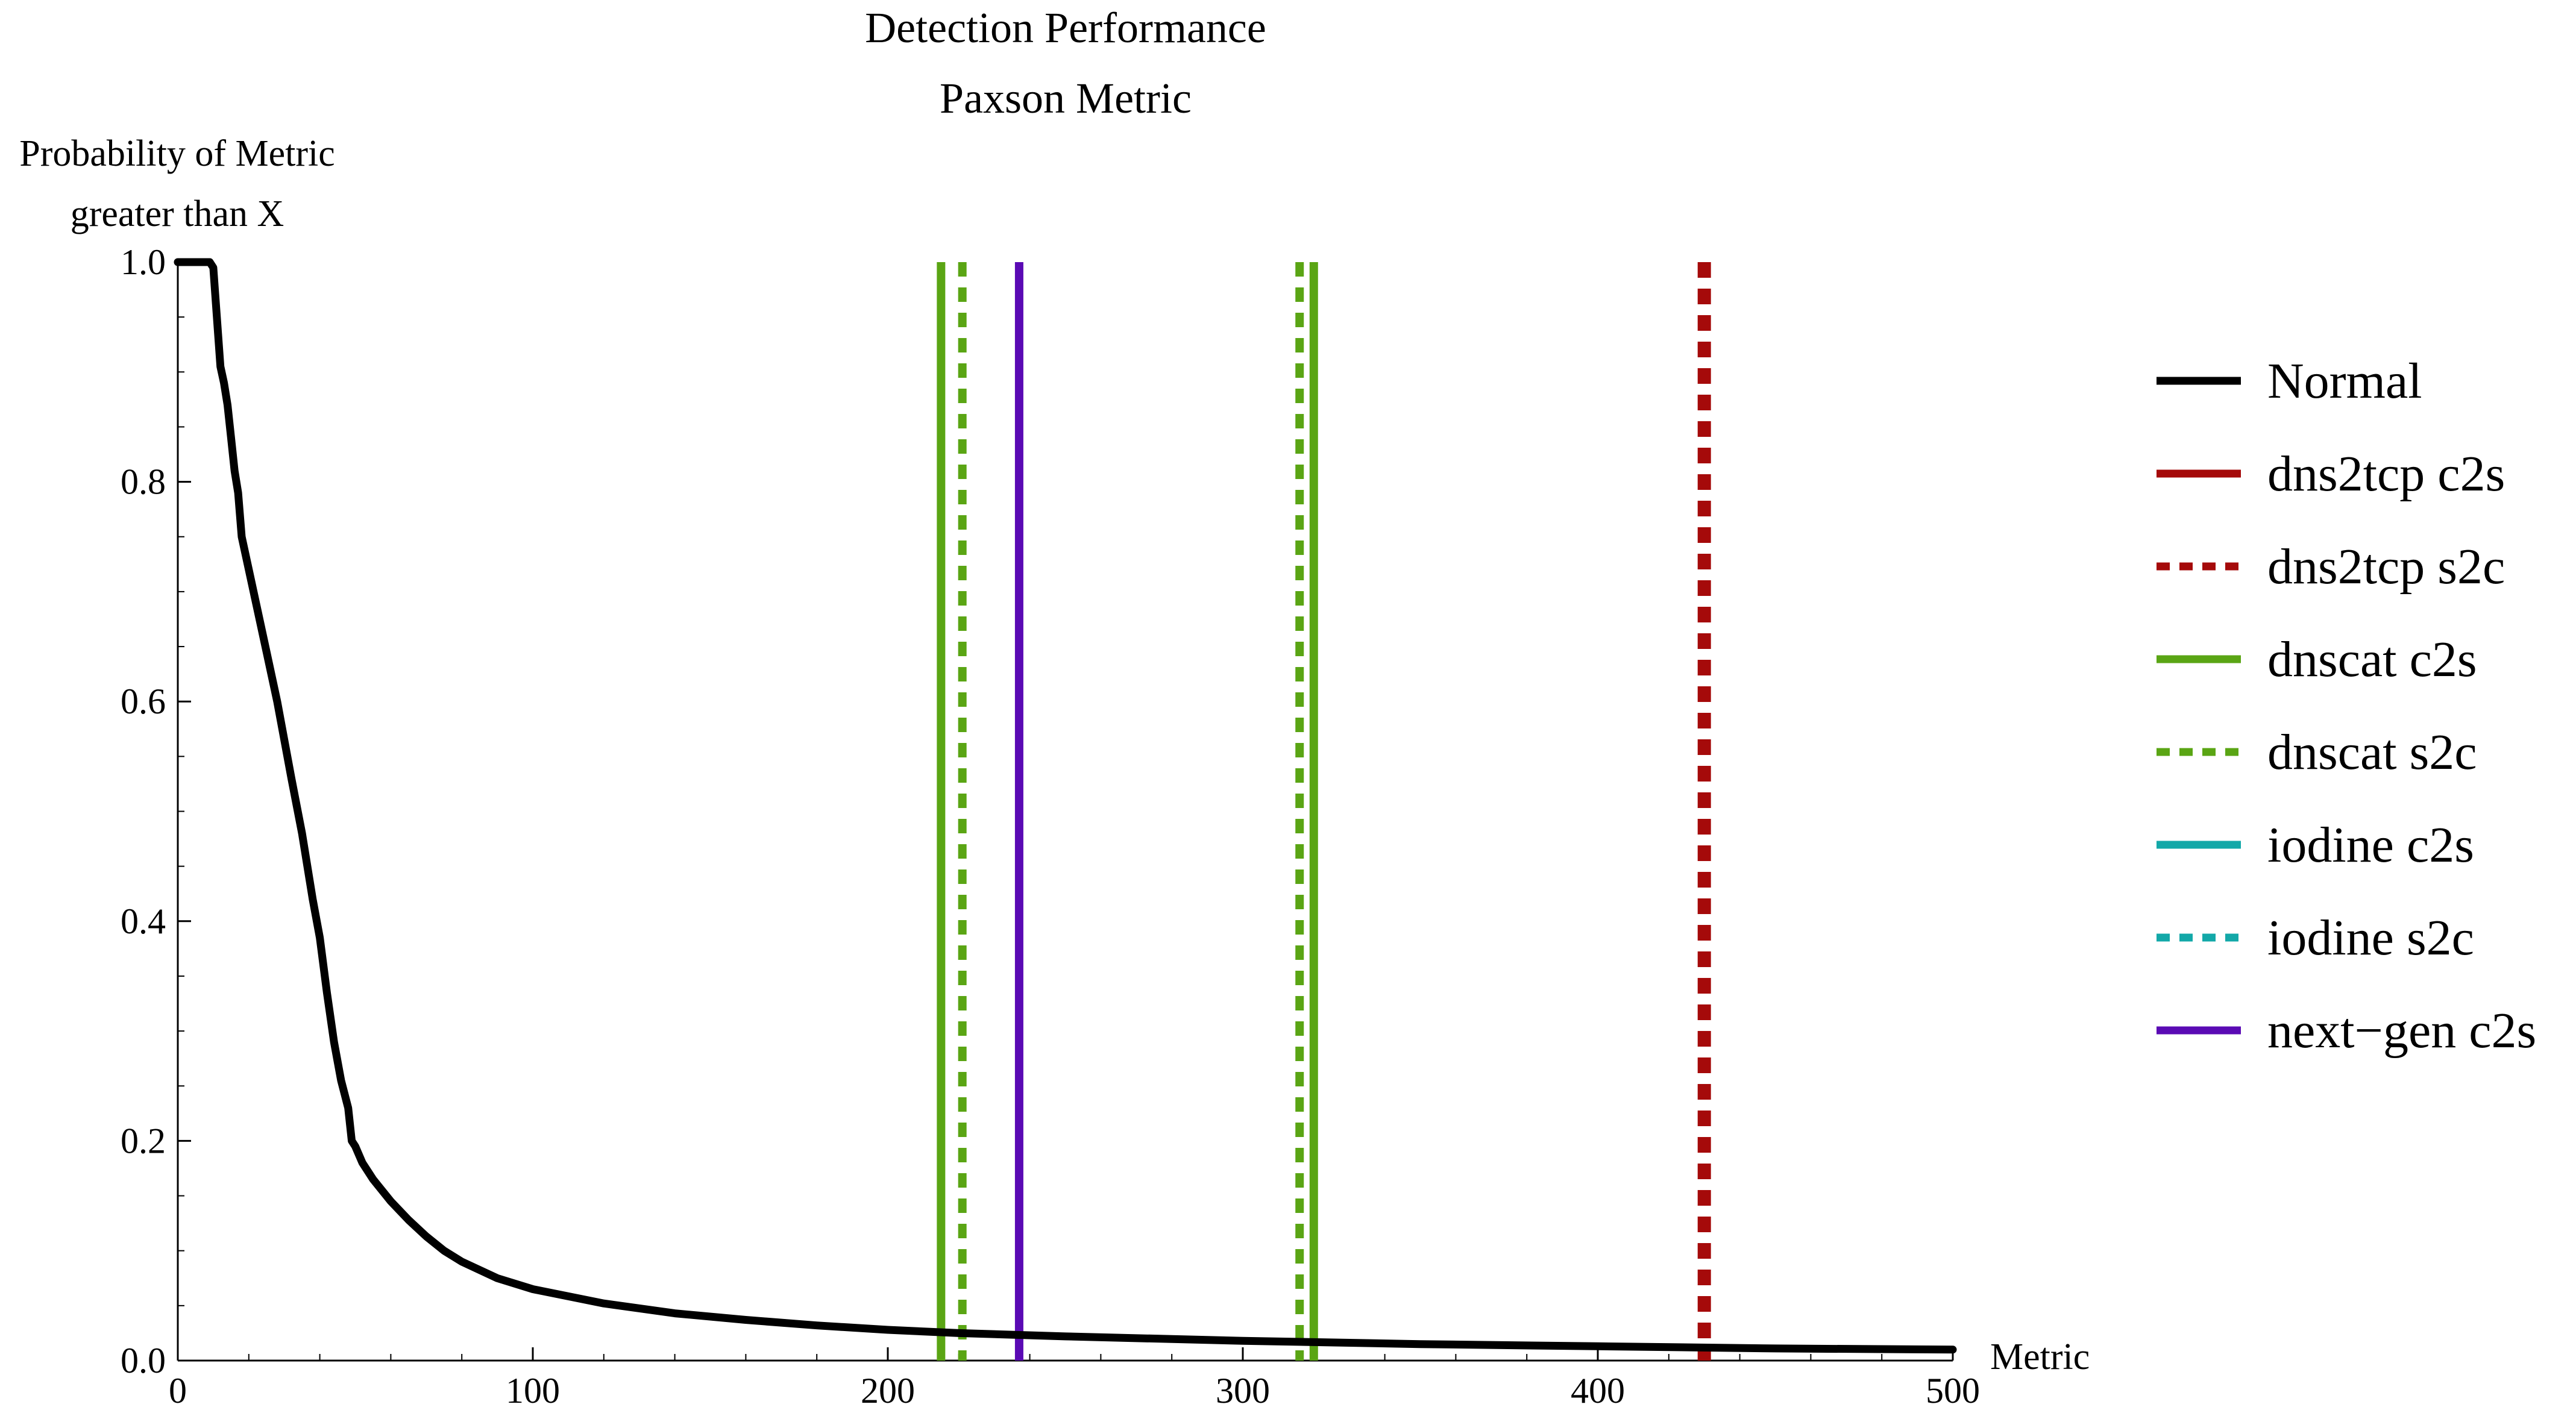  I want to click on x-tick-label: 200, so click(888, 1391).